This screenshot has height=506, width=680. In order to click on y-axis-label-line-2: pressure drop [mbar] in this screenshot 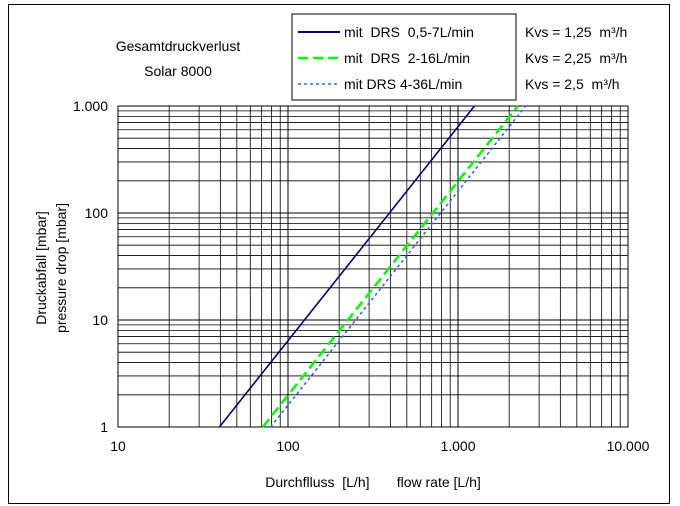, I will do `click(61, 268)`.